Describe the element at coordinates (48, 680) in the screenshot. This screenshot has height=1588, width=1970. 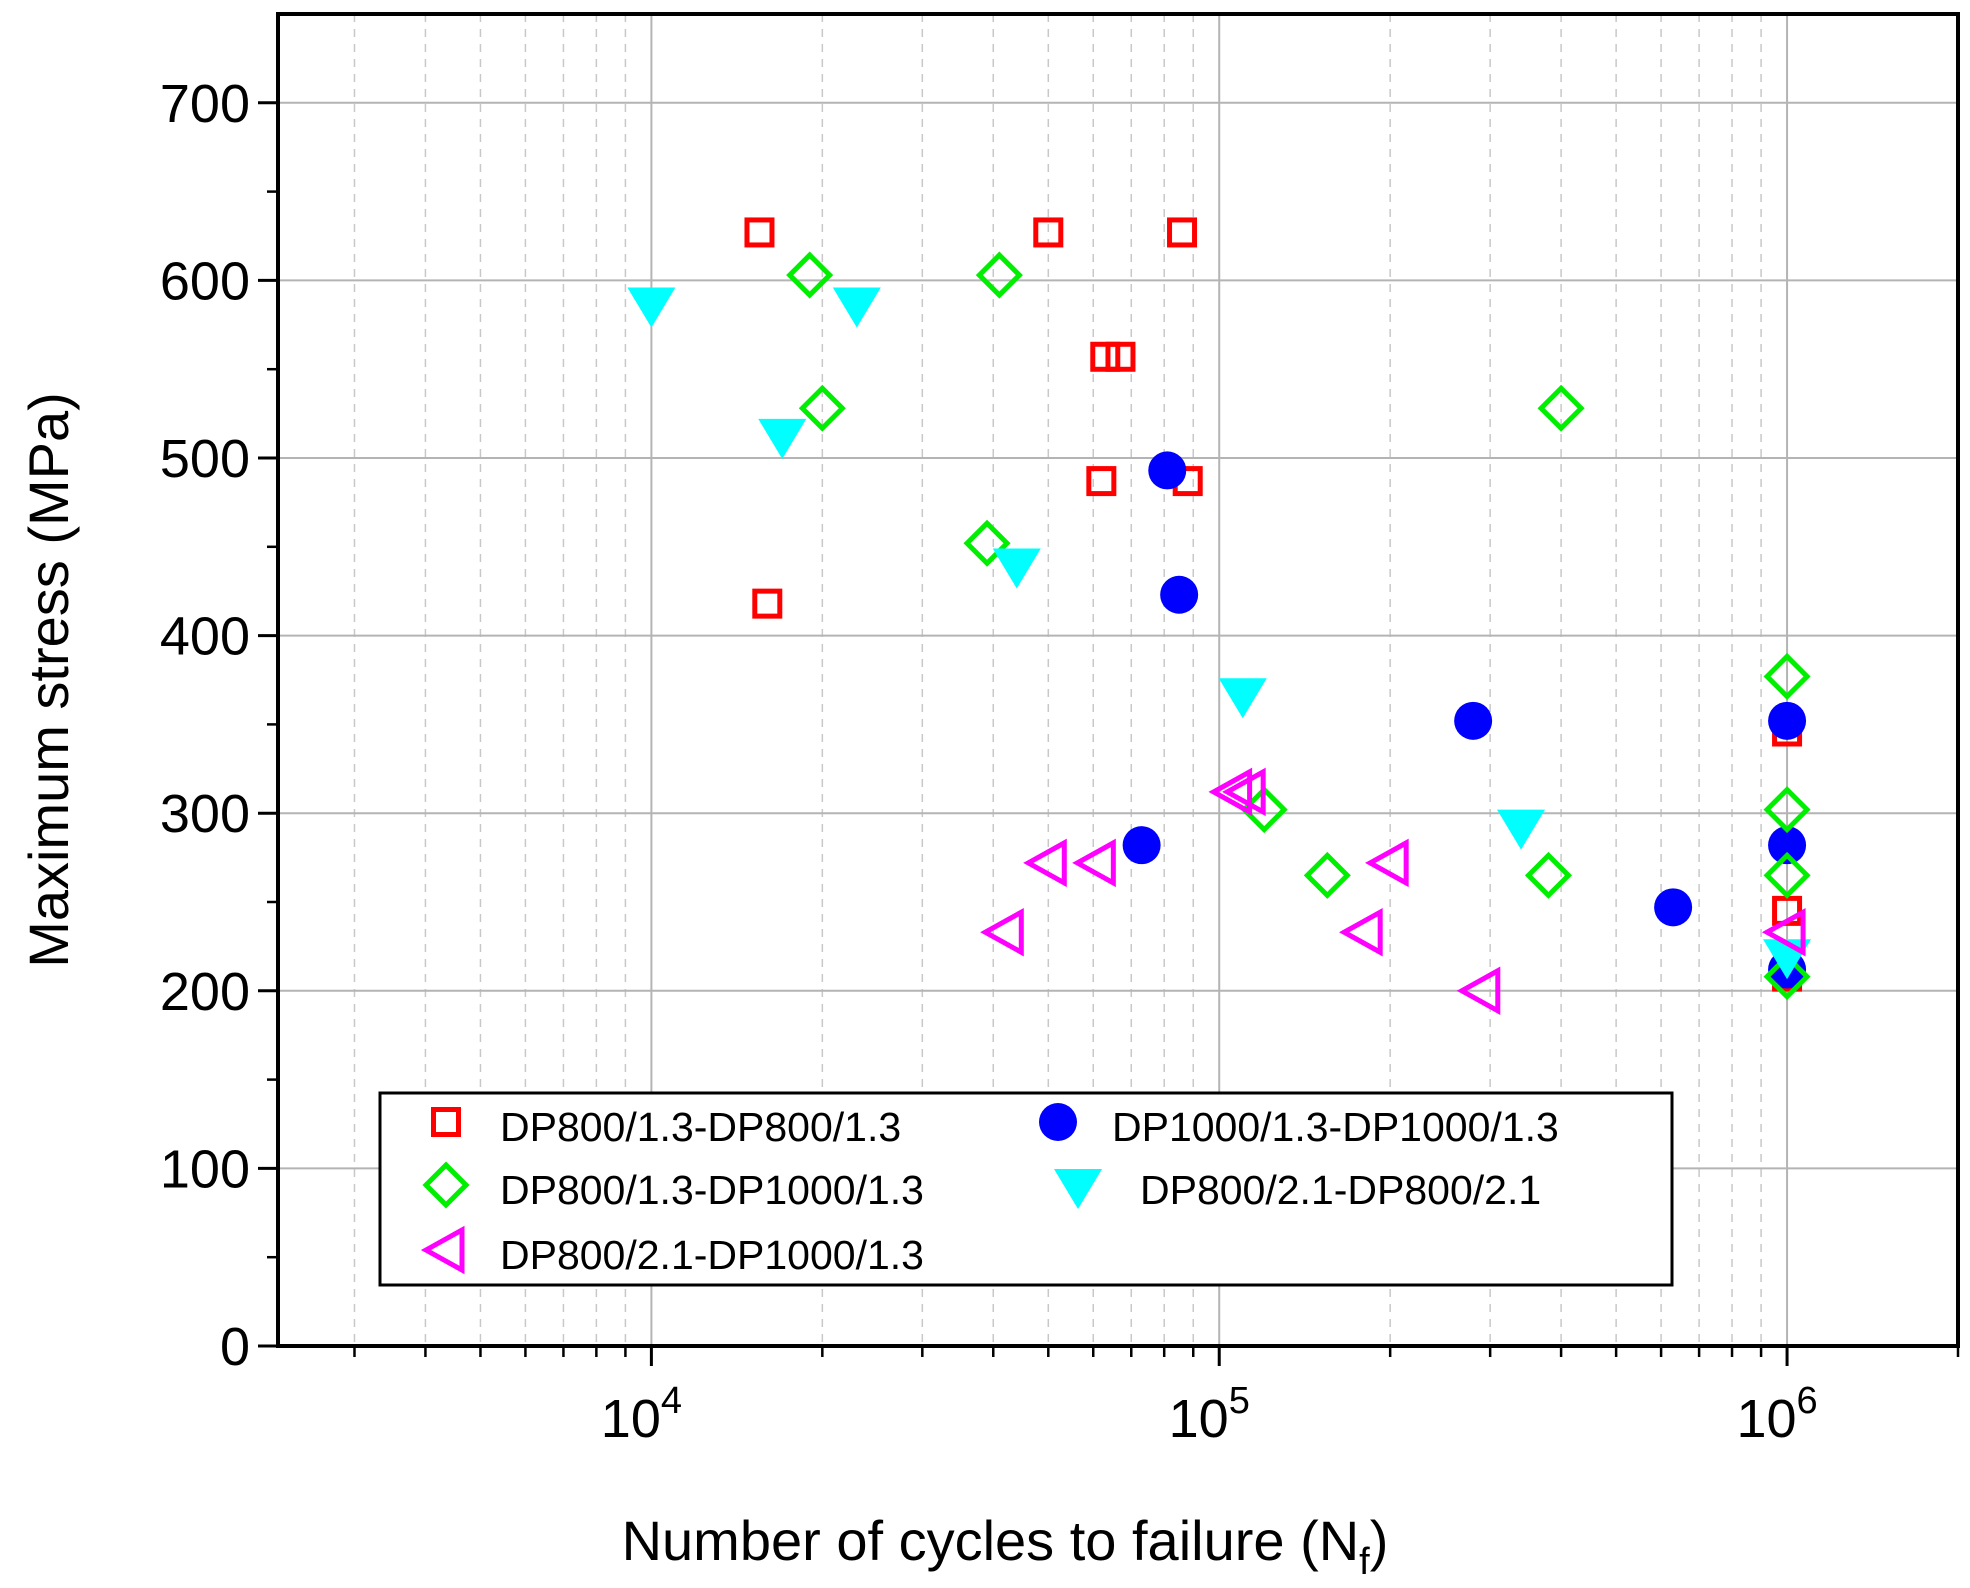
I see `y-axis-label: Maximum stress (MPa)` at that location.